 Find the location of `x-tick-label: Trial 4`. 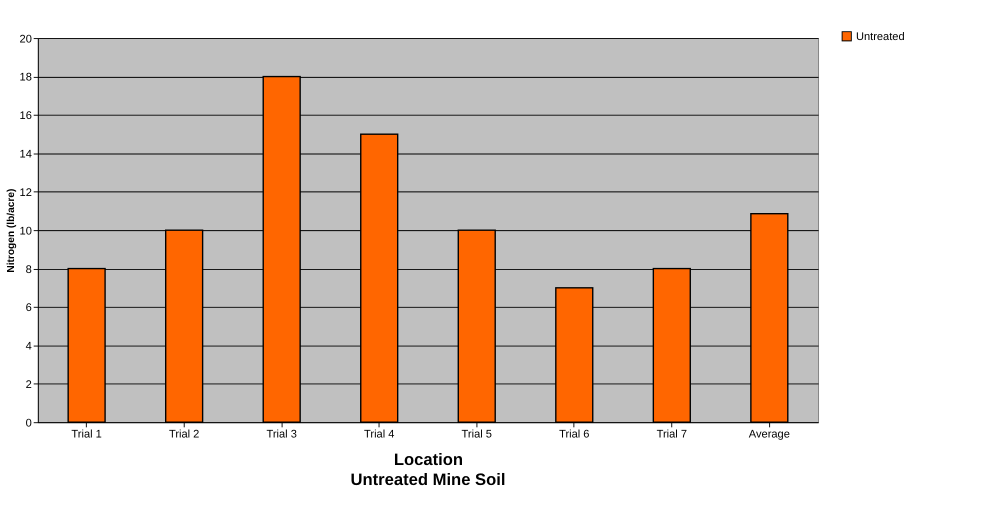

x-tick-label: Trial 4 is located at coordinates (379, 434).